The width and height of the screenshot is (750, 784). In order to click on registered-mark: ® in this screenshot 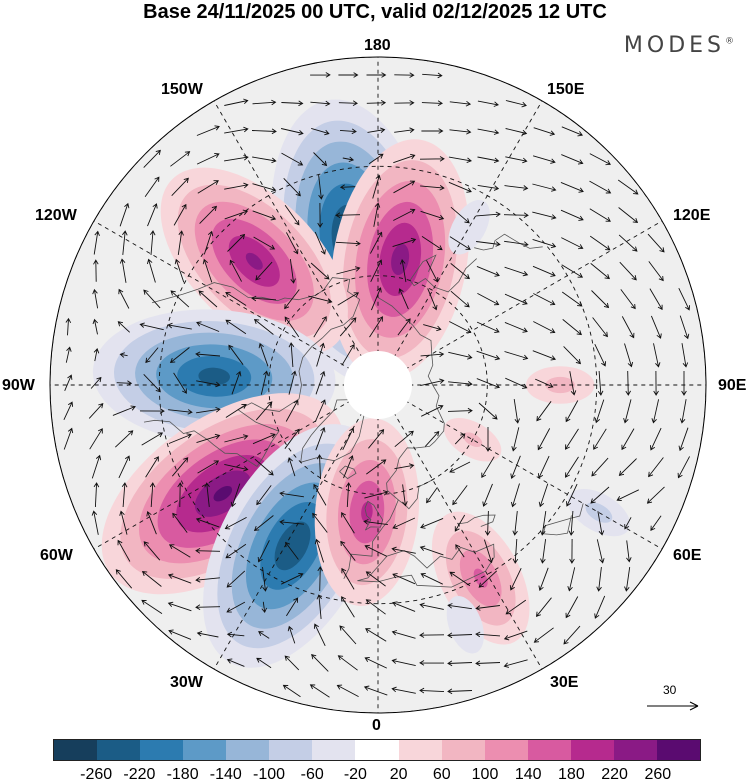, I will do `click(729, 41)`.